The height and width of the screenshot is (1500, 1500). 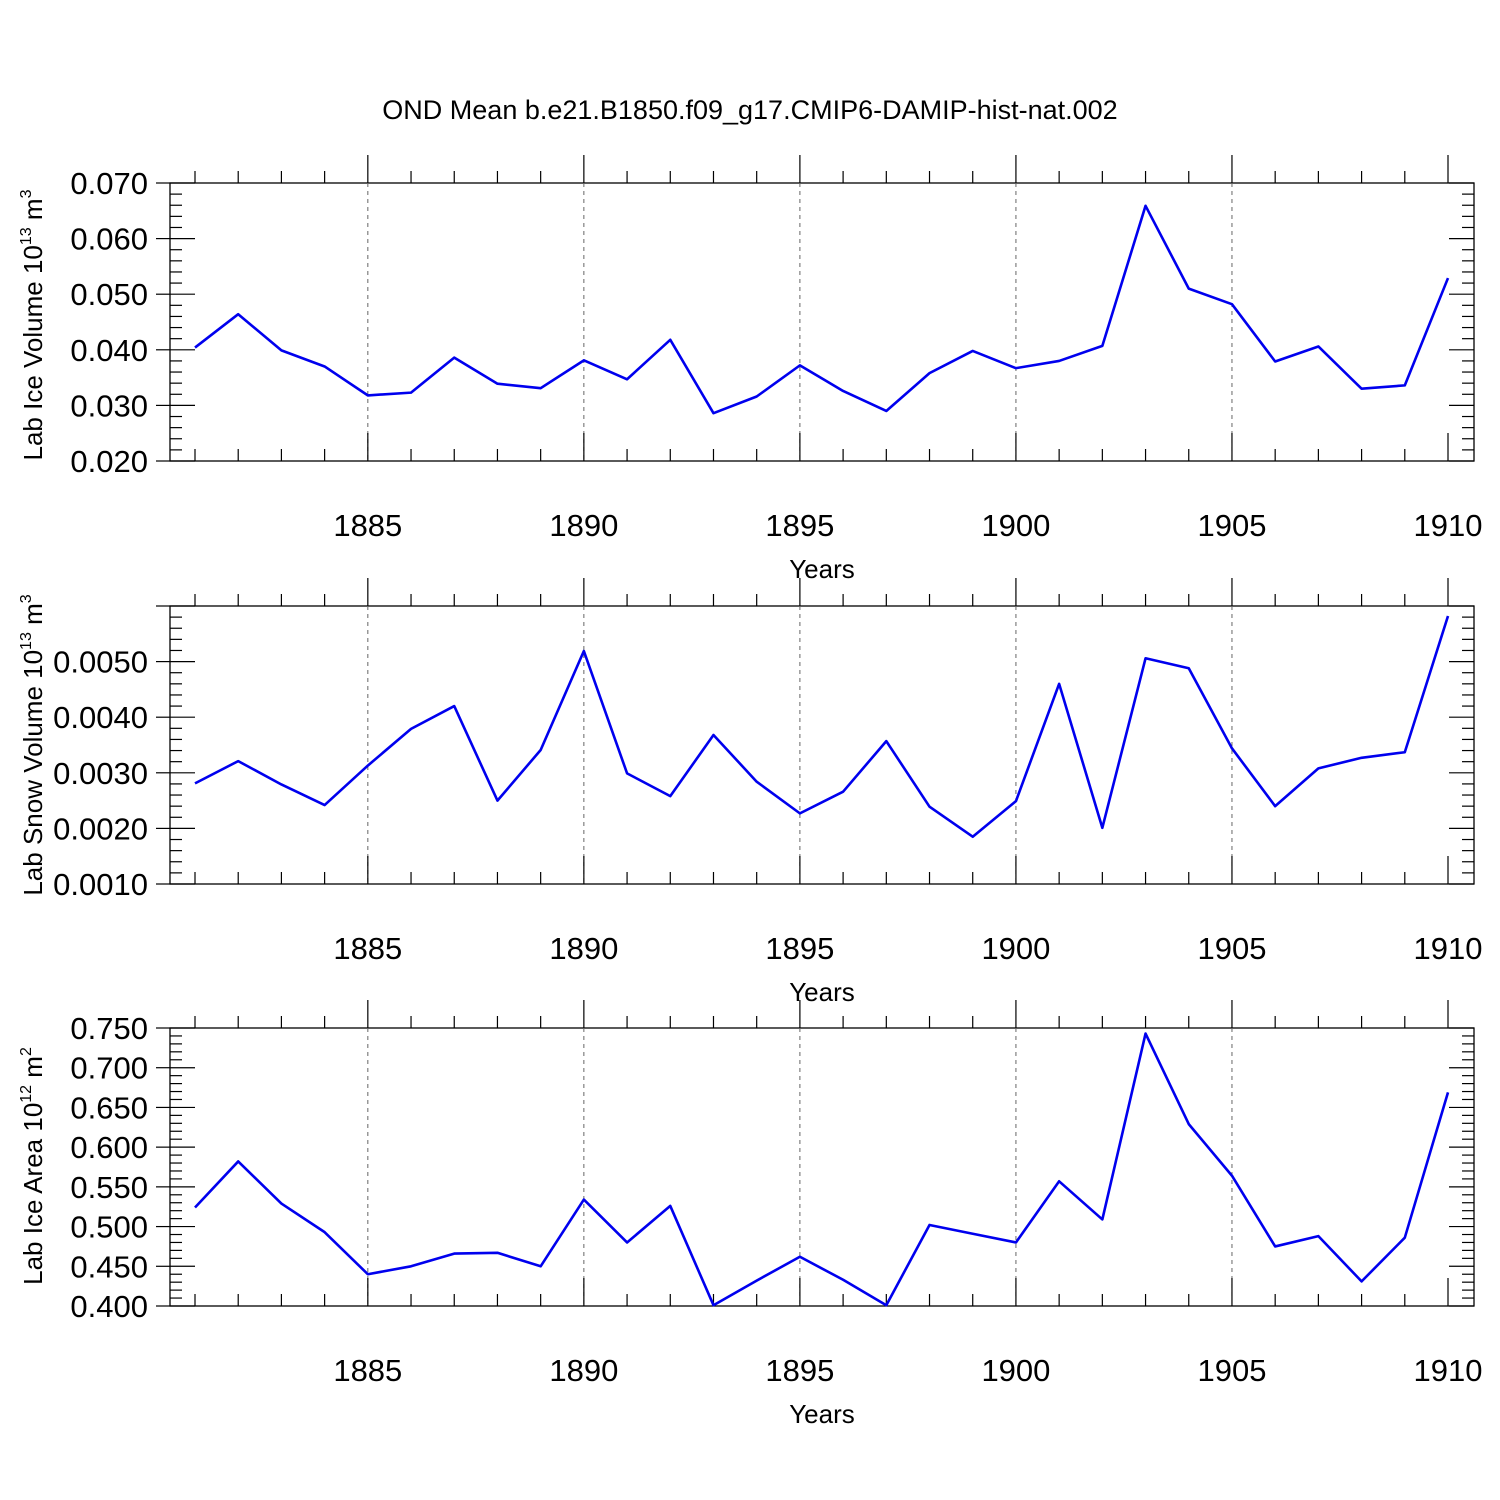 I want to click on y-axis-label: Lab Snow Volume 1013 m3, so click(x=33, y=744).